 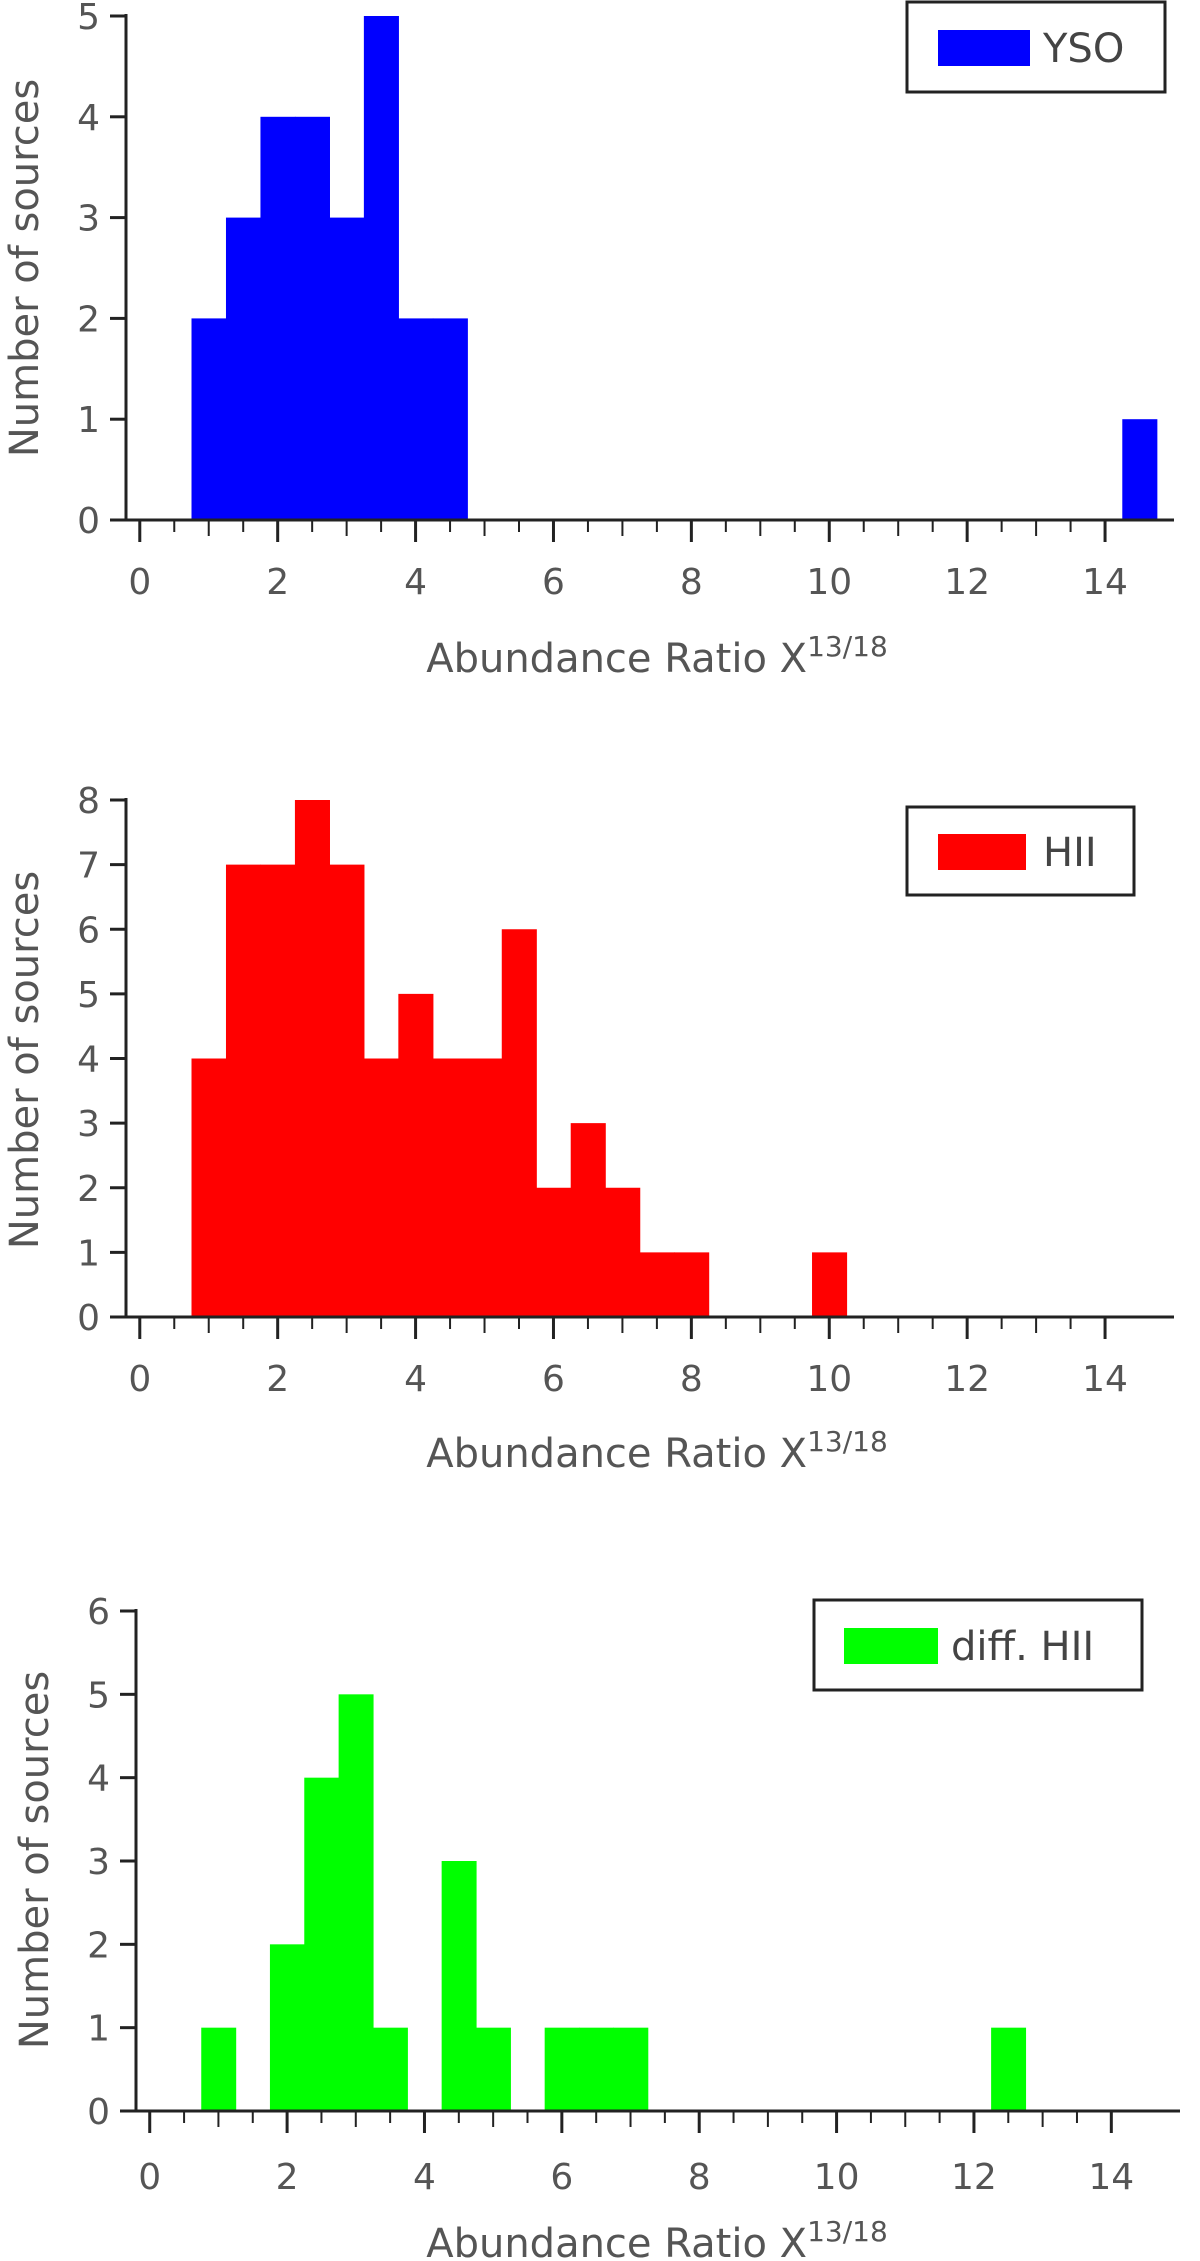 I want to click on legend-label: diff. HII, so click(x=1022, y=1647).